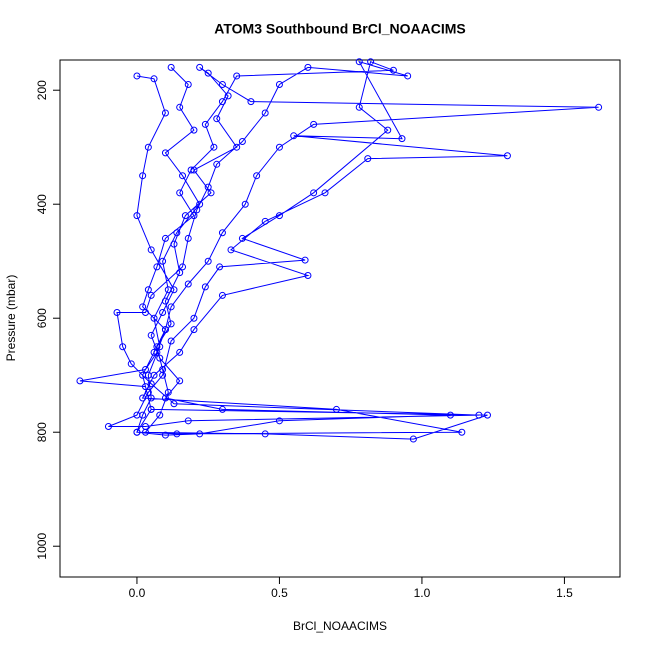 This screenshot has width=650, height=650. What do you see at coordinates (11, 318) in the screenshot?
I see `y-axis-label: Pressure (mbar)` at bounding box center [11, 318].